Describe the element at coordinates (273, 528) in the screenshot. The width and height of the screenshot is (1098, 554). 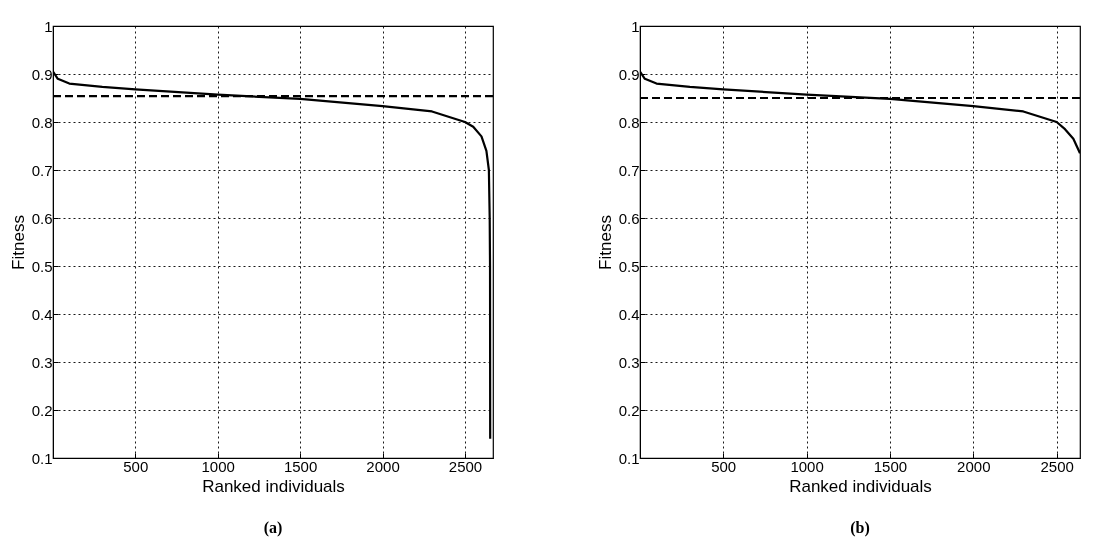
I see `text: (a)` at that location.